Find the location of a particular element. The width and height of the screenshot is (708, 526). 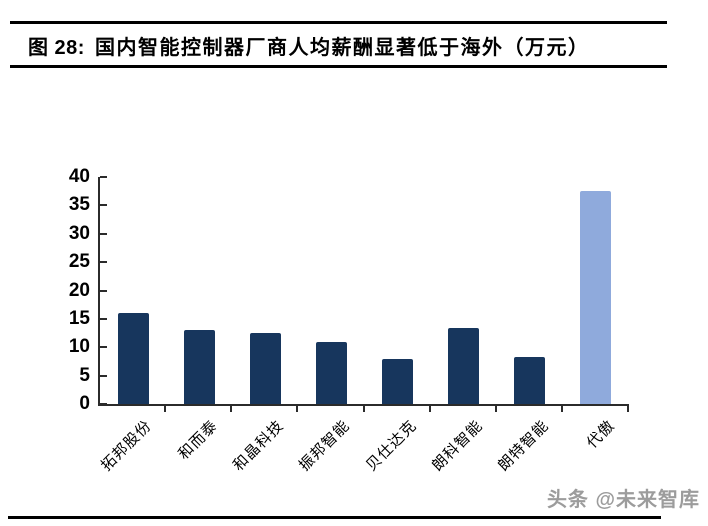

figure-number-label: 图 28: is located at coordinates (56, 48).